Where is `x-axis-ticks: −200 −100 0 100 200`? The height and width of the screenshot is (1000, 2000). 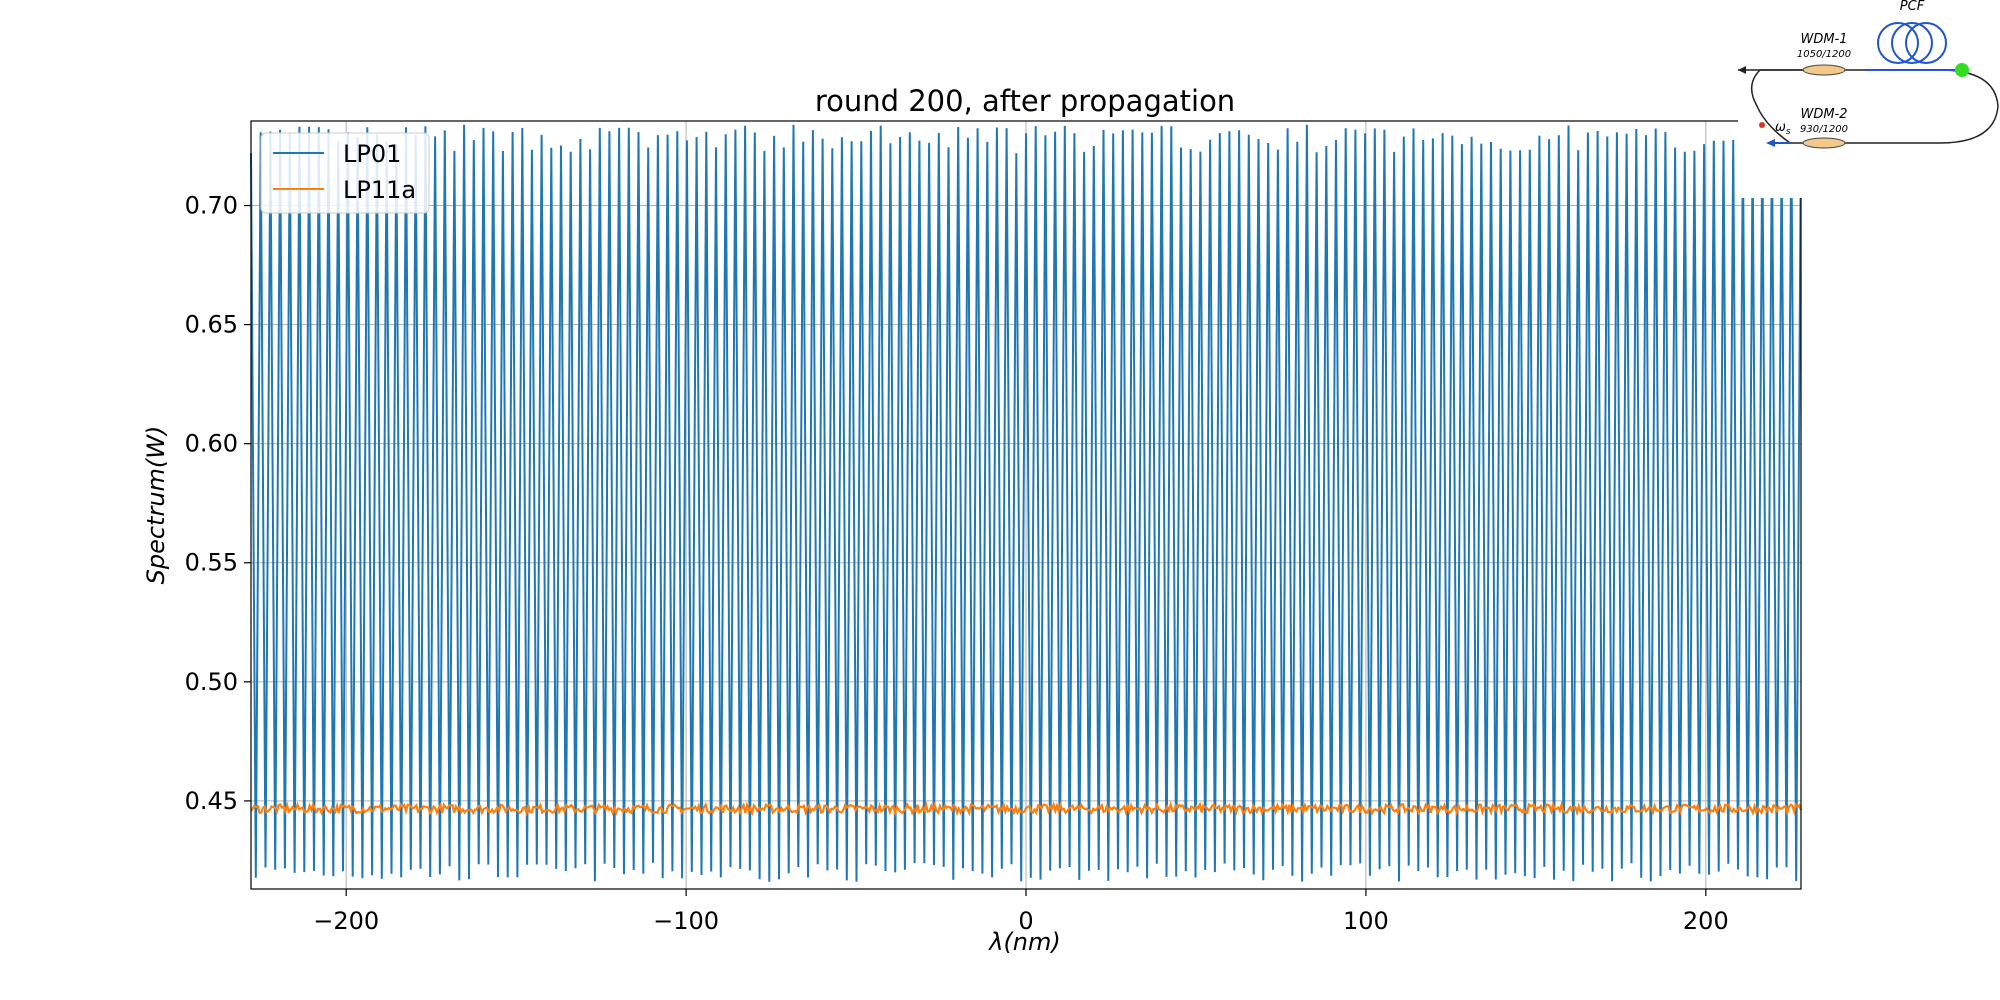
x-axis-ticks: −200 −100 0 100 200 is located at coordinates (1021, 912).